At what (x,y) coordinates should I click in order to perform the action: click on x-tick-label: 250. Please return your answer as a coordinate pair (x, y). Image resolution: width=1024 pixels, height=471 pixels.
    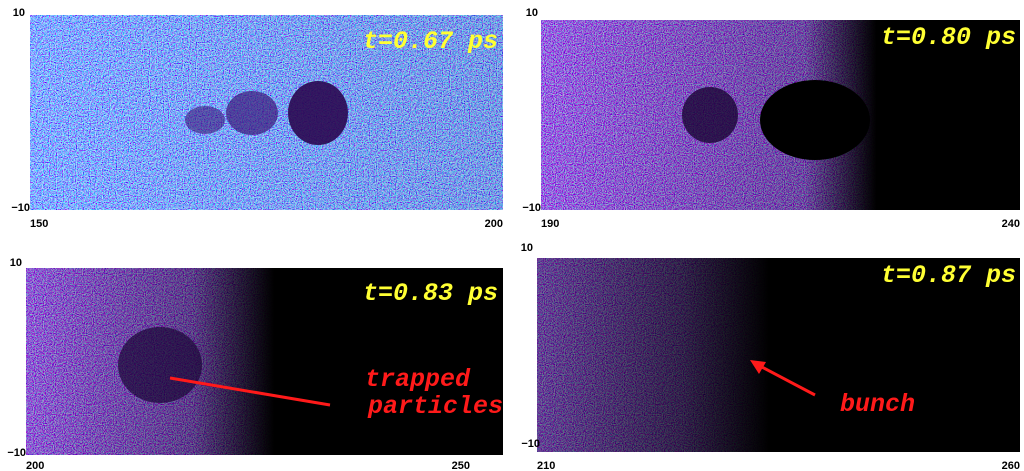
    Looking at the image, I should click on (461, 465).